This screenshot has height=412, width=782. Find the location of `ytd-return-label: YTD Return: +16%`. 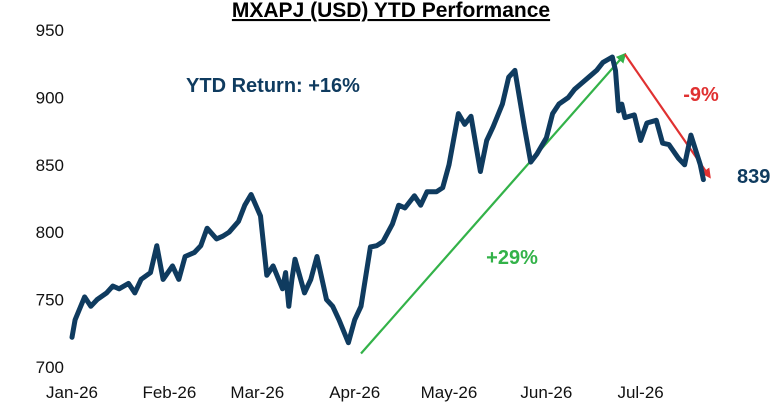

ytd-return-label: YTD Return: +16% is located at coordinates (273, 86).